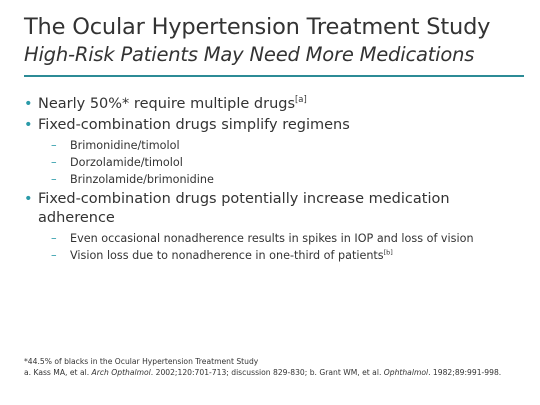 The width and height of the screenshot is (540, 405). I want to click on sub-bullet-item: – Brinzolamide/brimonidine, so click(274, 179).